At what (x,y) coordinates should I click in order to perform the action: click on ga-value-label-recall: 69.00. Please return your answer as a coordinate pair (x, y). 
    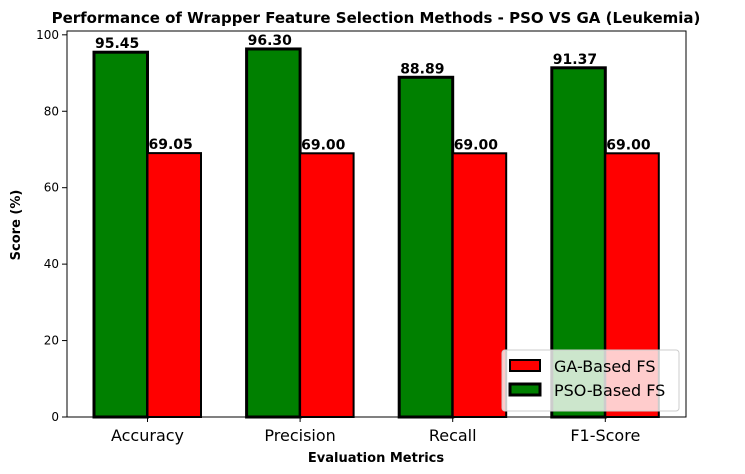
    Looking at the image, I should click on (476, 145).